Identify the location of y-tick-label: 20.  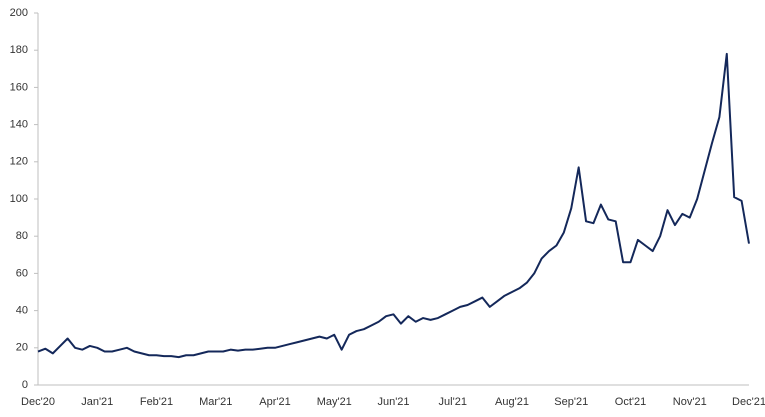
(22, 348).